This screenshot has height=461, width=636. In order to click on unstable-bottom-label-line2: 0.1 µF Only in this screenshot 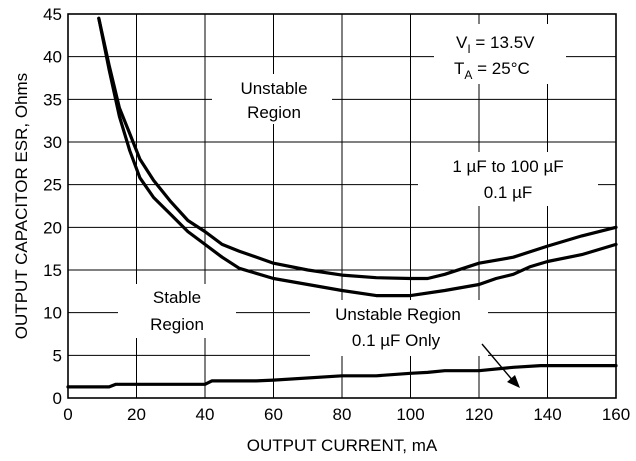, I will do `click(396, 340)`.